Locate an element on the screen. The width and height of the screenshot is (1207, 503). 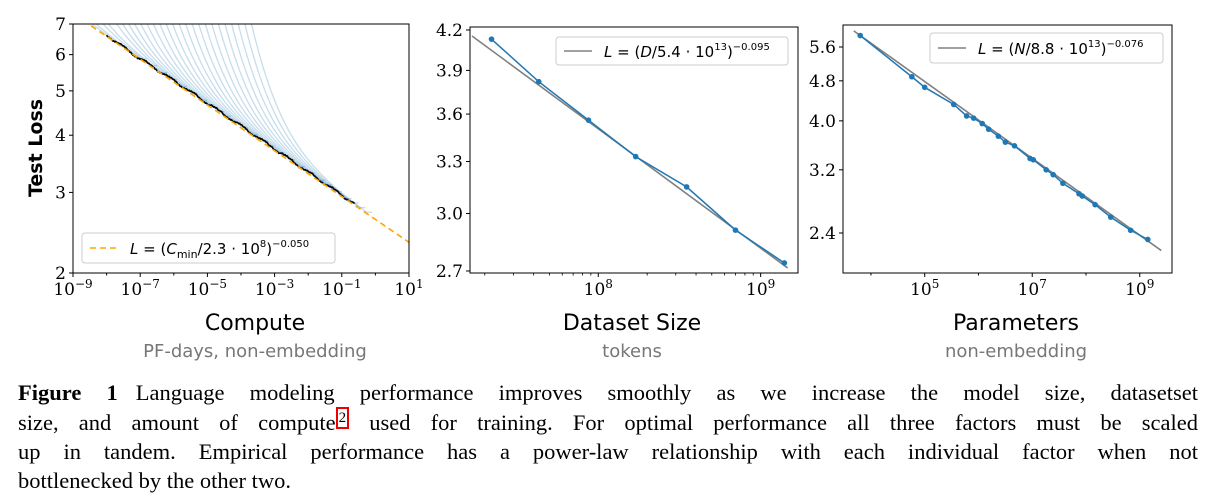
legend: L = (Cmin/2.3 · 108)−0.050 is located at coordinates (208, 248).